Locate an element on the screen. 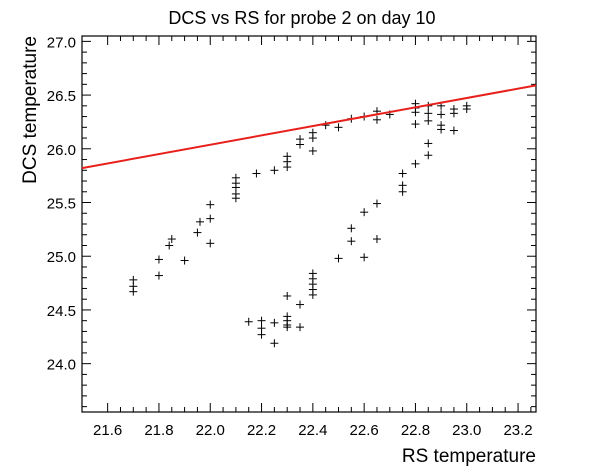 The image size is (596, 470). x-tick-label: 23.2 is located at coordinates (517, 430).